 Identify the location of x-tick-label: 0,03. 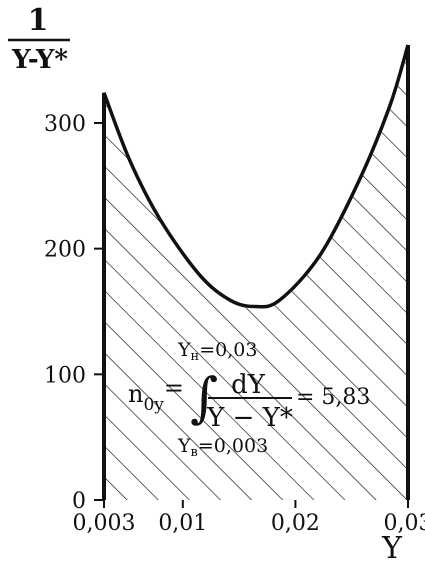
(404, 523).